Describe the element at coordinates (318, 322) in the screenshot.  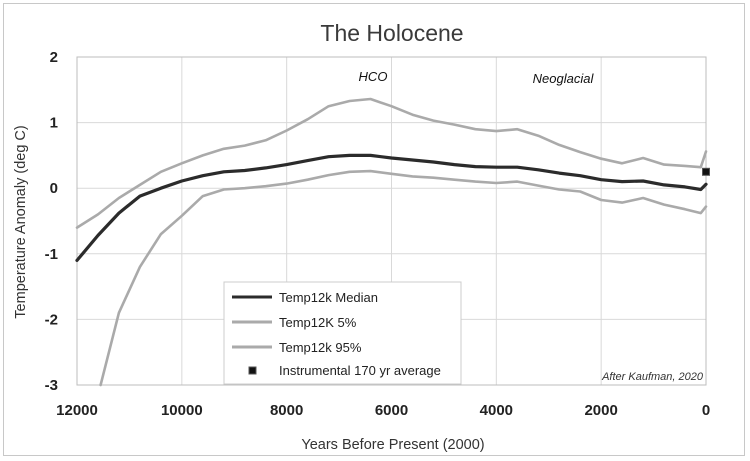
I see `legend-label-5pct: Temp12K 5%` at that location.